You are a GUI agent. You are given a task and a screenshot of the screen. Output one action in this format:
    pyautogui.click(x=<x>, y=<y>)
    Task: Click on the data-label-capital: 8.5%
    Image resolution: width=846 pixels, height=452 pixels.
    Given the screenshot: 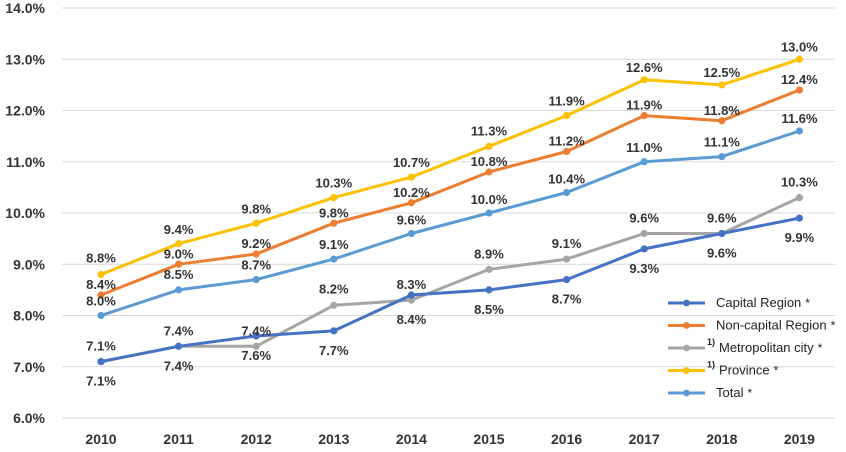 What is the action you would take?
    pyautogui.click(x=489, y=309)
    